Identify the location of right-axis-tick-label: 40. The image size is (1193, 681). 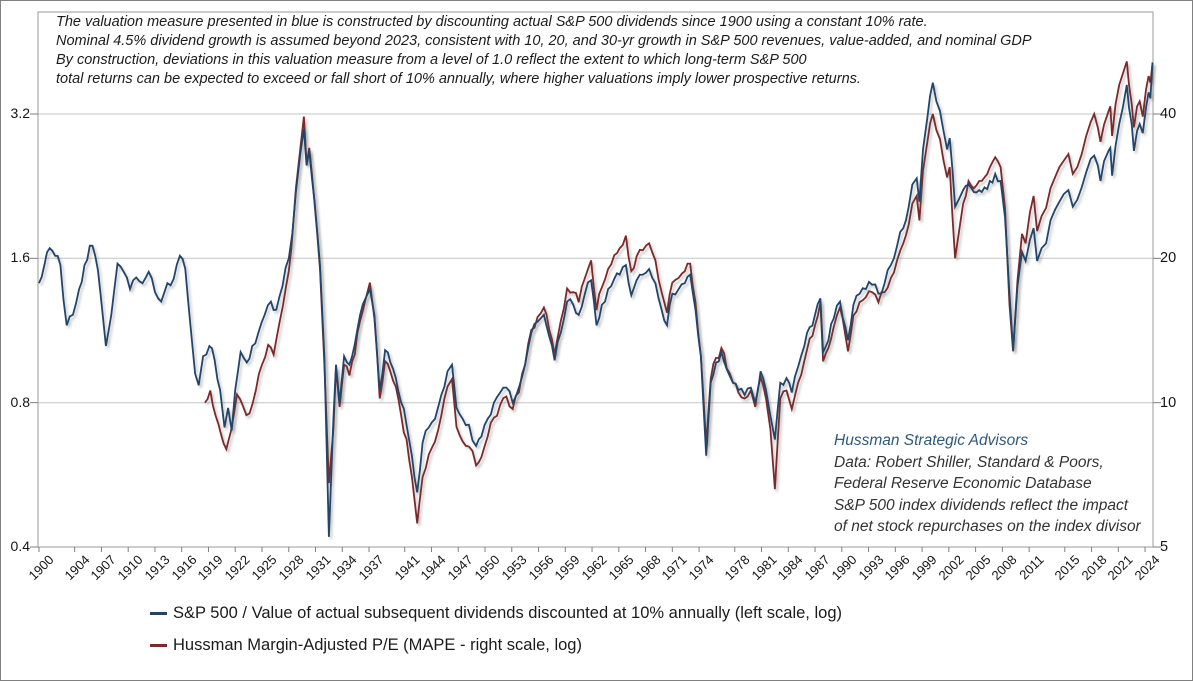
(1168, 114).